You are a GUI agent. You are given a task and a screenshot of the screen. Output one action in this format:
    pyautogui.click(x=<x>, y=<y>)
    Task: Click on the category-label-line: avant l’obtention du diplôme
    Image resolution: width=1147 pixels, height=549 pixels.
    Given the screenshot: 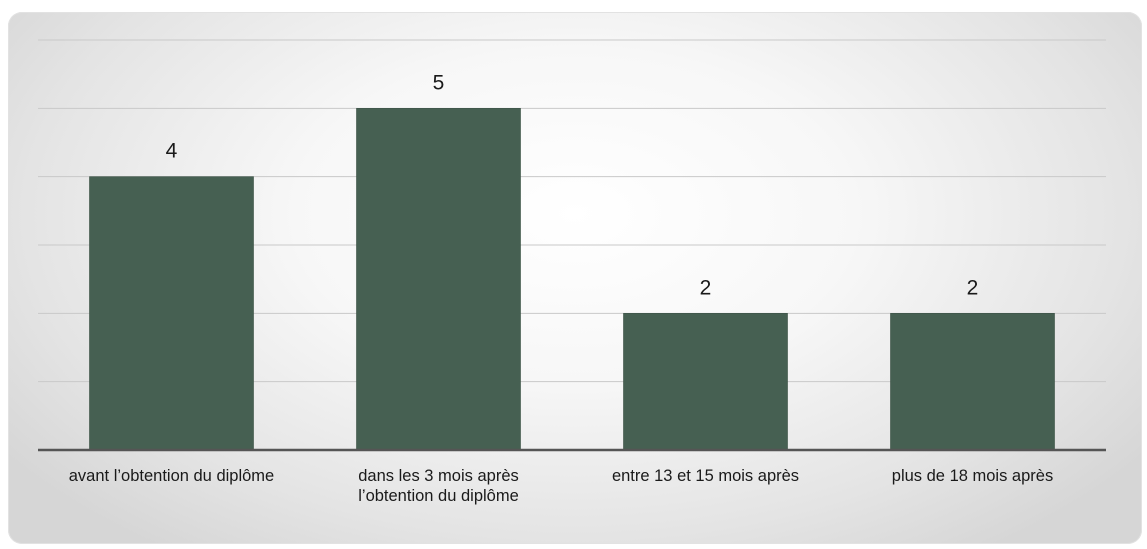 What is the action you would take?
    pyautogui.click(x=171, y=476)
    